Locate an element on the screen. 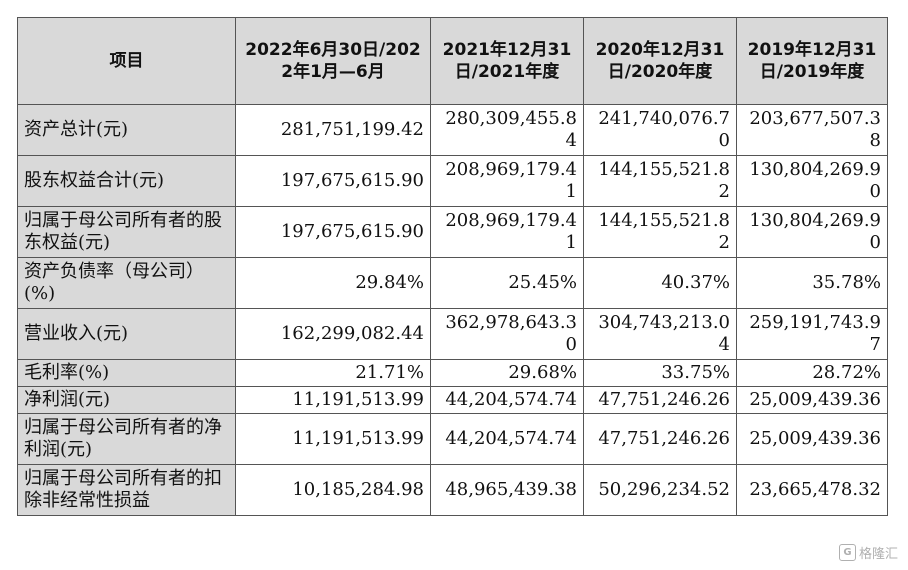 This screenshot has width=908, height=570. cell-value: 50,296,234.52 is located at coordinates (660, 490).